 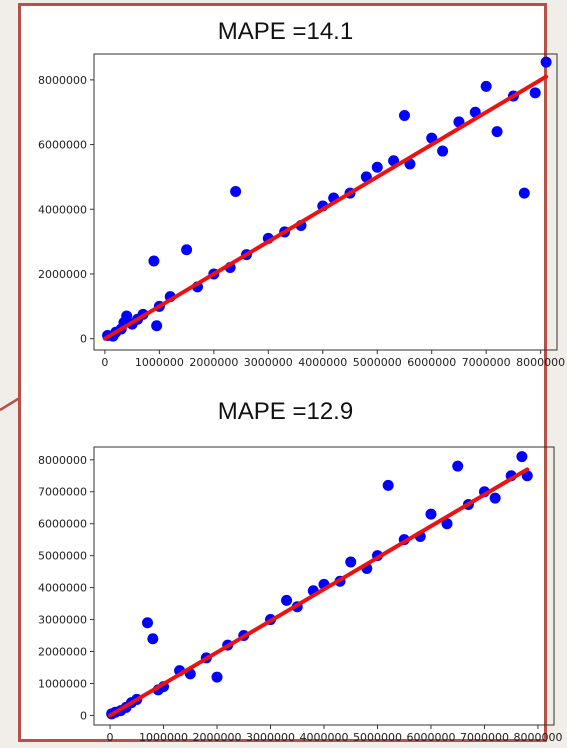 I want to click on y-tick-label: 1000000, so click(x=62, y=683).